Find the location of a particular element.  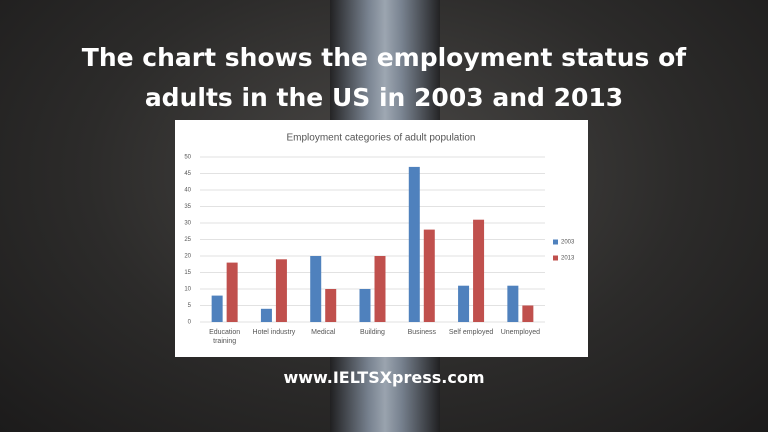

footer-url: www.IELTSXpress.com is located at coordinates (384, 377).